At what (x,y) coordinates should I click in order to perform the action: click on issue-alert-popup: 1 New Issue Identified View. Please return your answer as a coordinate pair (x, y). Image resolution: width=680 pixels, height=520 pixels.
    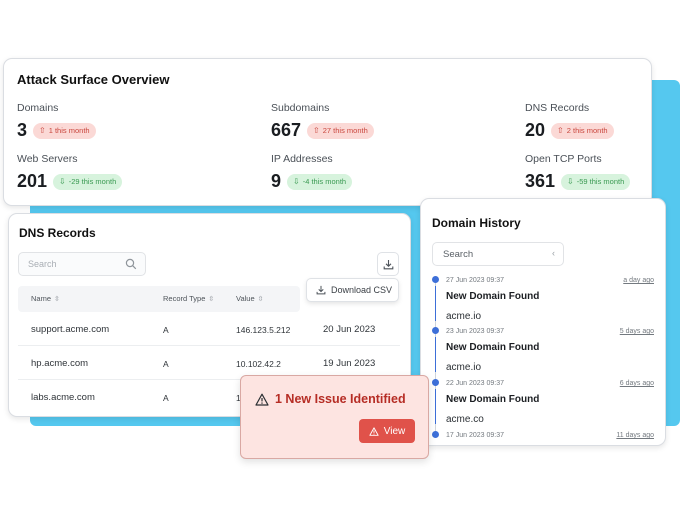
    Looking at the image, I should click on (334, 417).